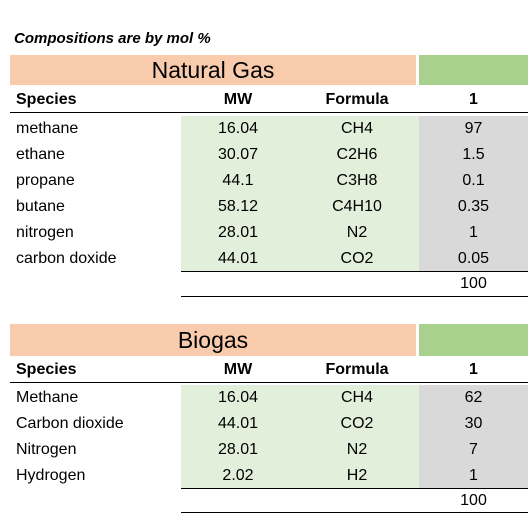 This screenshot has height=530, width=528. What do you see at coordinates (473, 129) in the screenshot?
I see `value-cell: 97` at bounding box center [473, 129].